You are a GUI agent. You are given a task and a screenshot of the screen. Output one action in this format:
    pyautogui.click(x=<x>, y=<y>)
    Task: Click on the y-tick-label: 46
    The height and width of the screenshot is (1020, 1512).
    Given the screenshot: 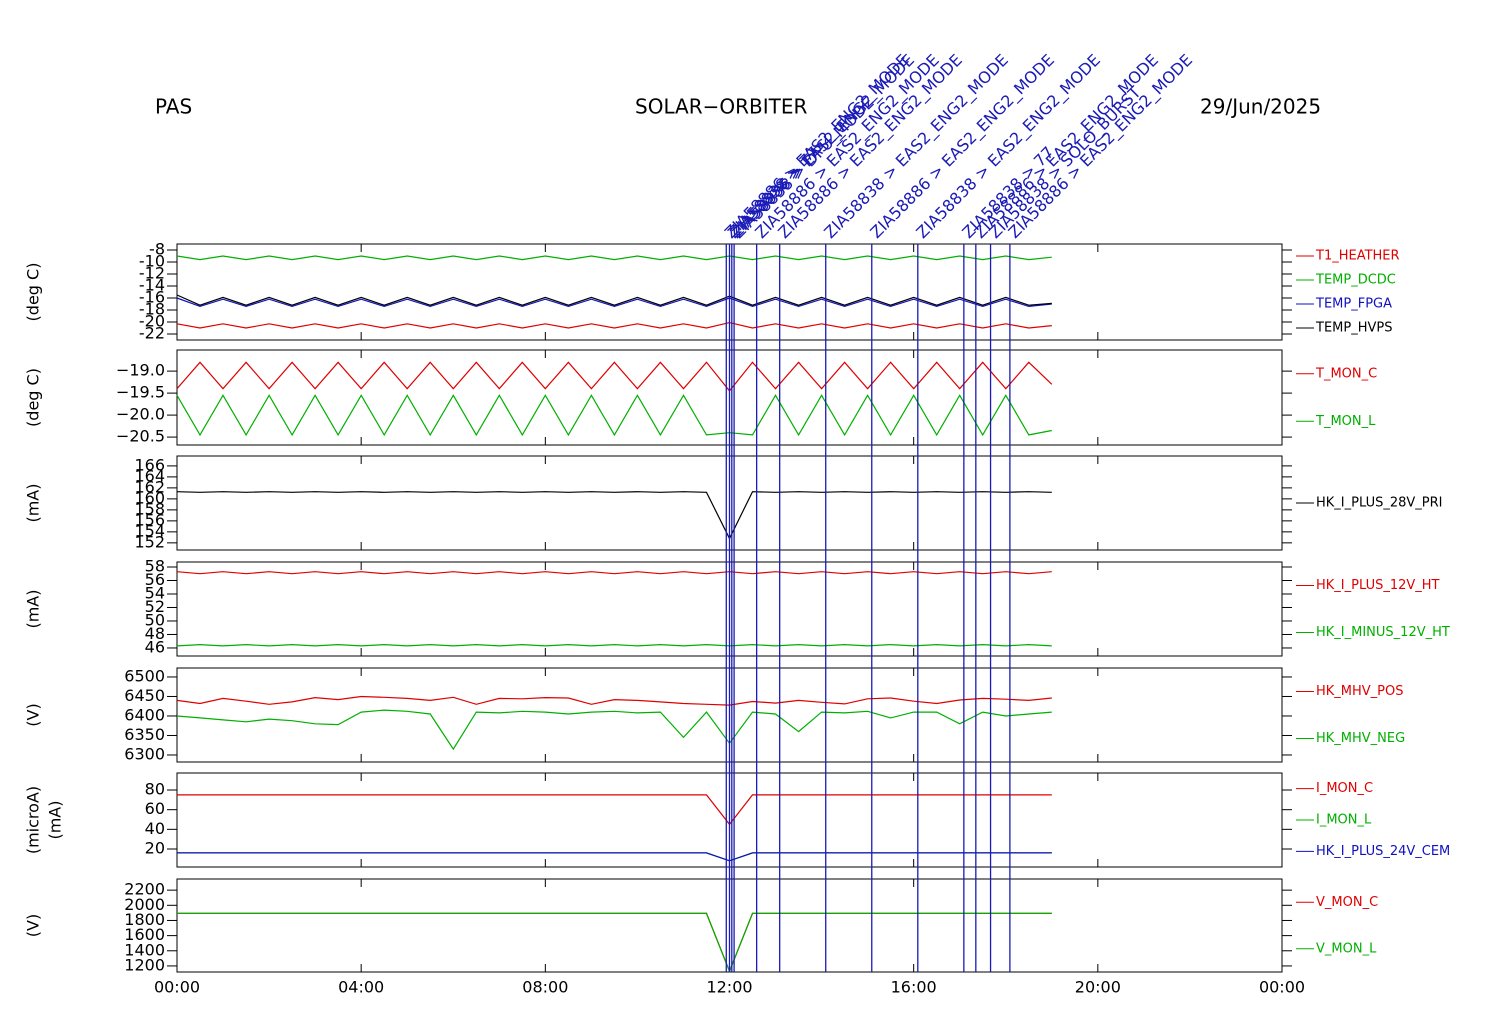 What is the action you would take?
    pyautogui.click(x=155, y=646)
    